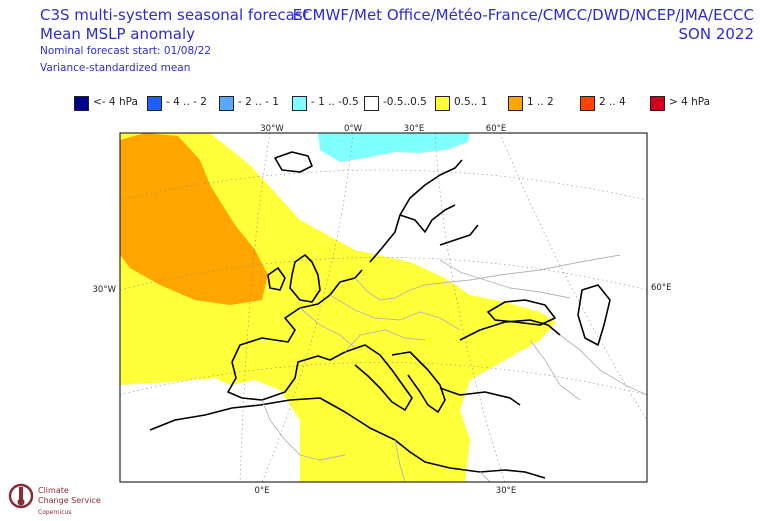 This screenshot has height=521, width=760. What do you see at coordinates (661, 288) in the screenshot?
I see `tick-right: 60°E` at bounding box center [661, 288].